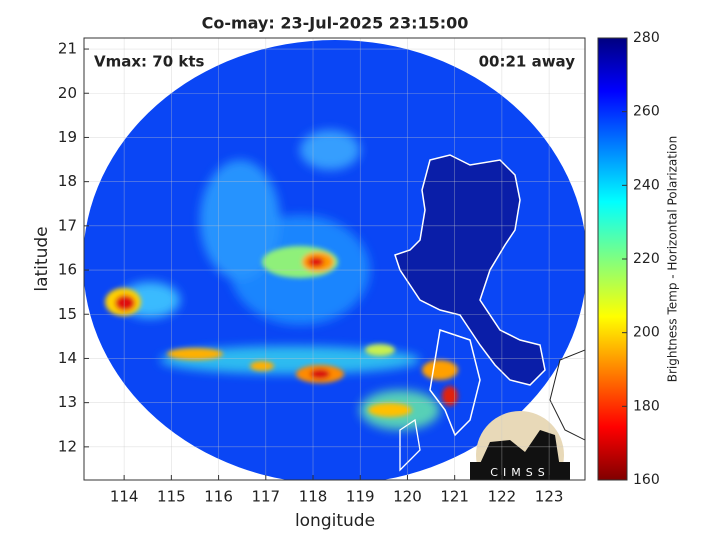 The image size is (720, 544). What do you see at coordinates (646, 185) in the screenshot?
I see `colorbar-tick-label: 240` at bounding box center [646, 185].